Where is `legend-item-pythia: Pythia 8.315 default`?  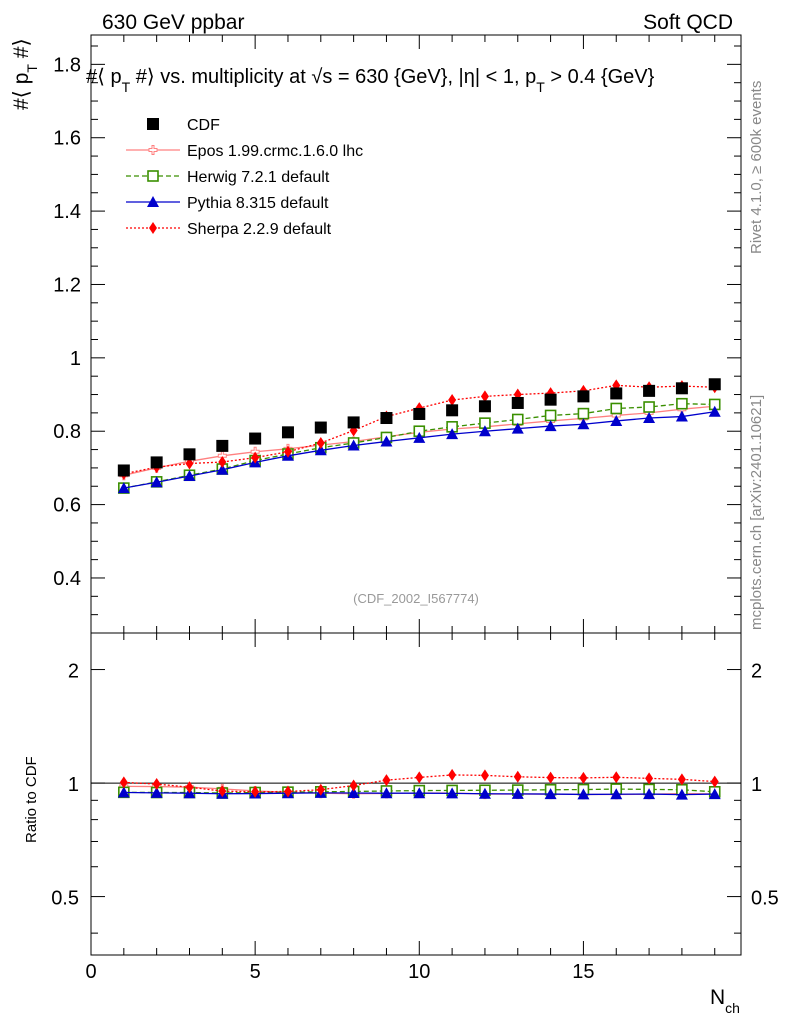
legend-item-pythia: Pythia 8.315 default is located at coordinates (227, 203).